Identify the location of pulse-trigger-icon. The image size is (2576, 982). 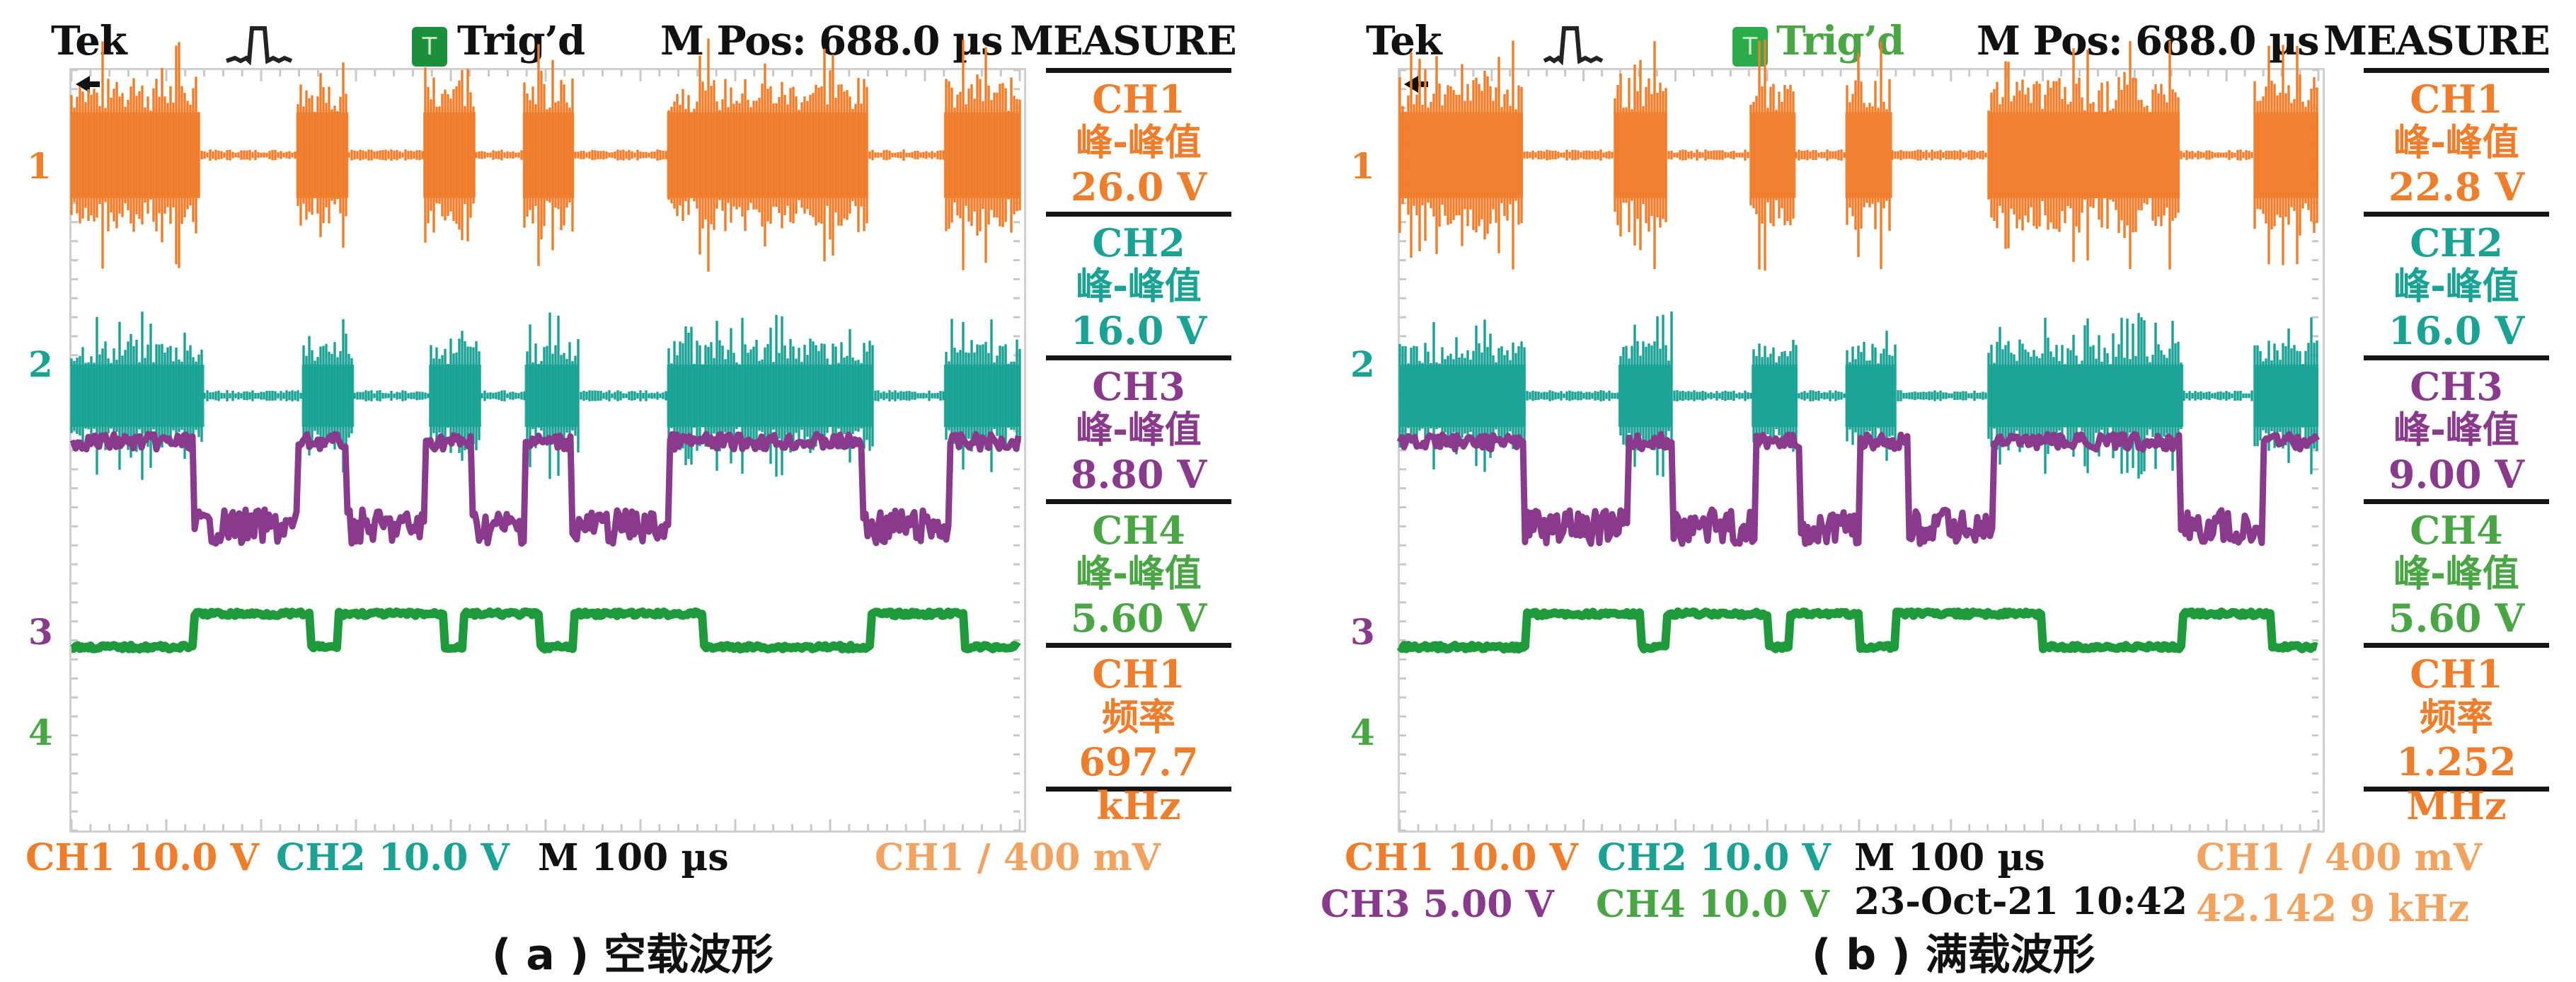
(1574, 45).